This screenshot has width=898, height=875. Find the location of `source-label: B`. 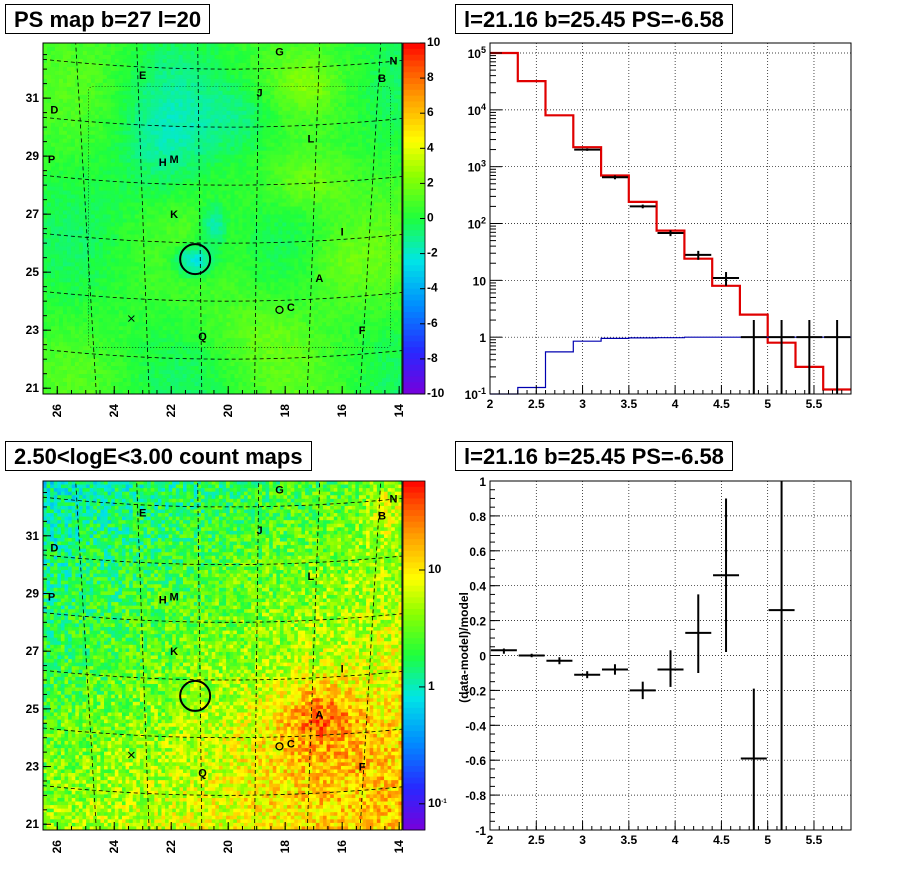

source-label: B is located at coordinates (382, 517).